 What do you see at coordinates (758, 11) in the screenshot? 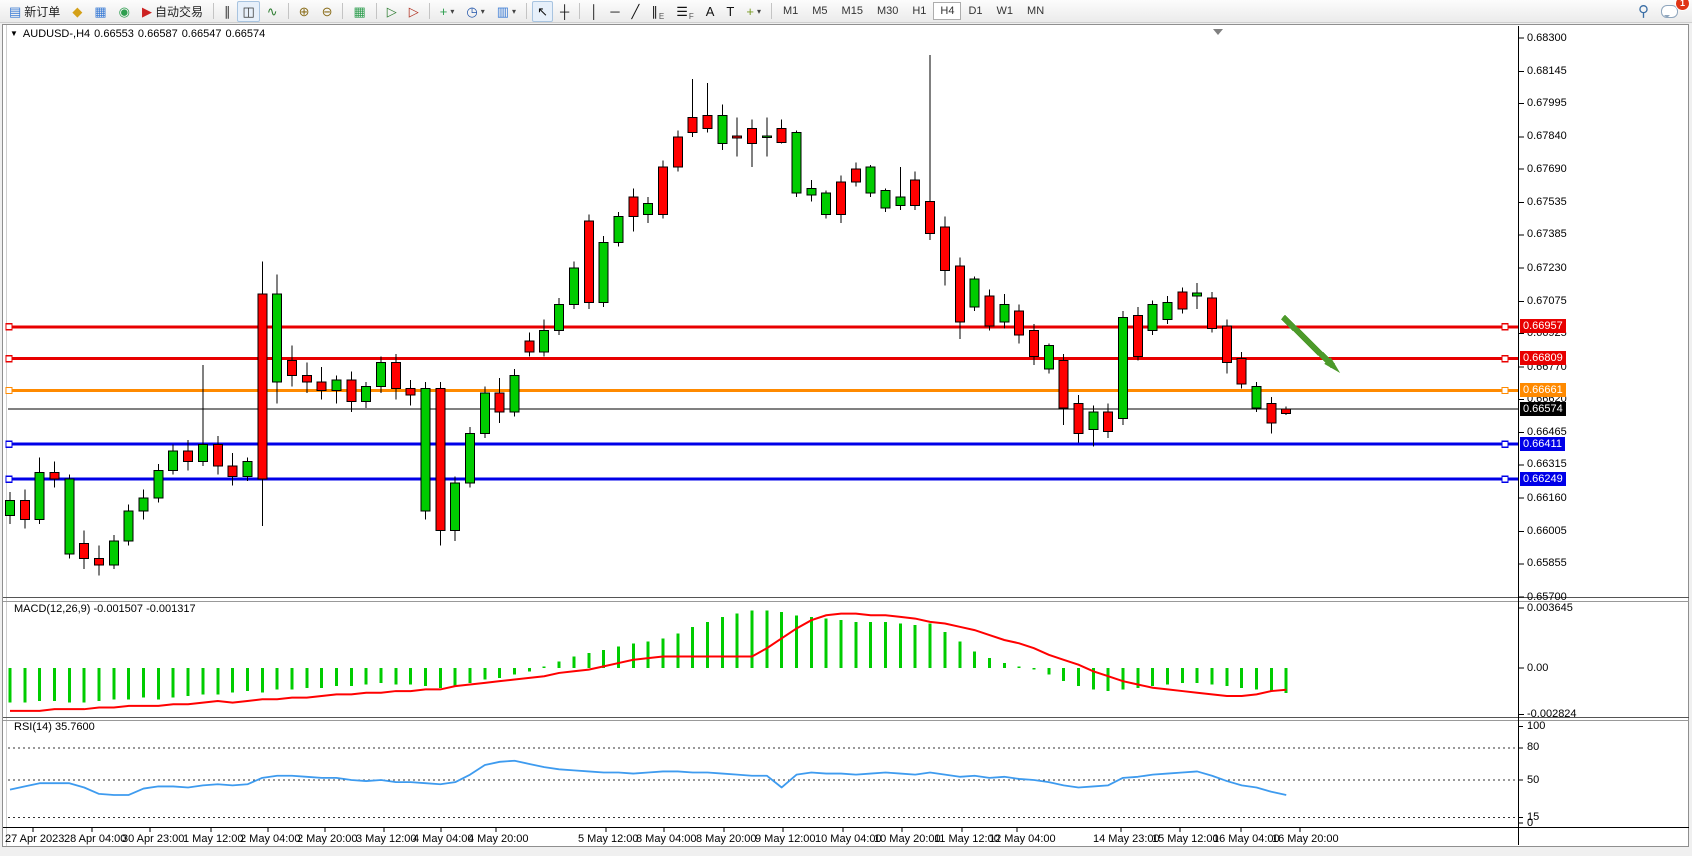
I see `arrows-icon-dropdown: ▾` at bounding box center [758, 11].